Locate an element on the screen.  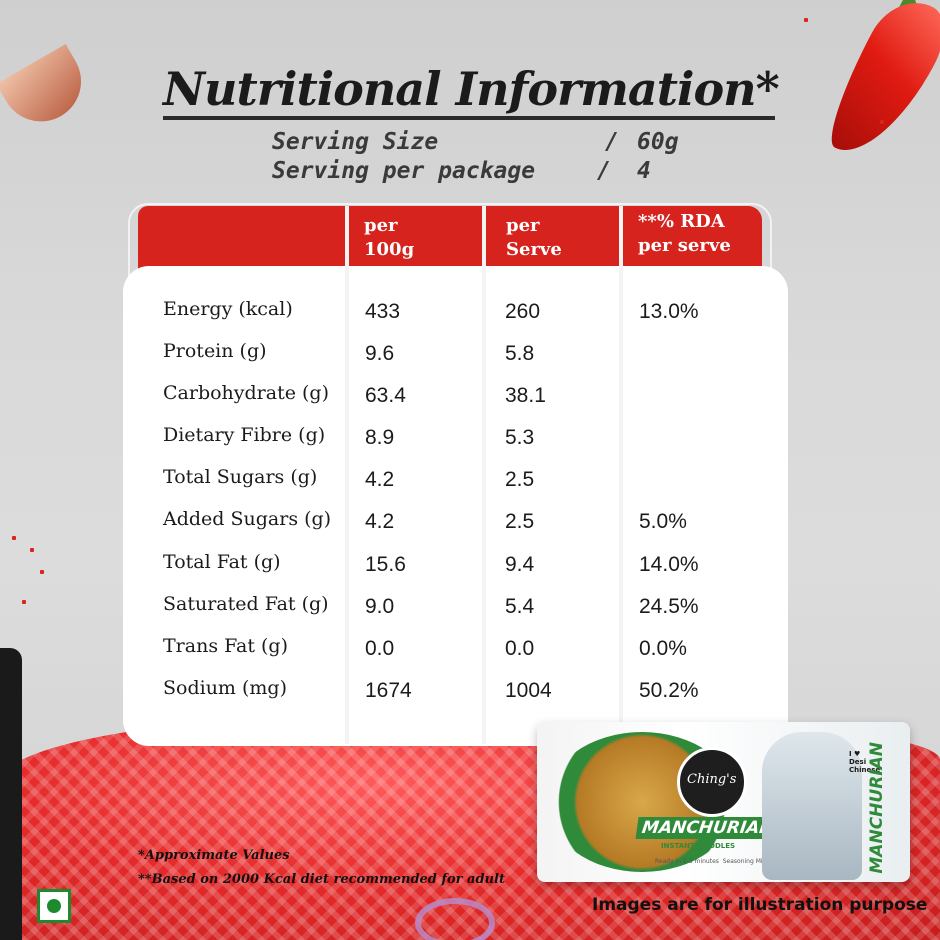
value-rda: 14.0% is located at coordinates (669, 564).